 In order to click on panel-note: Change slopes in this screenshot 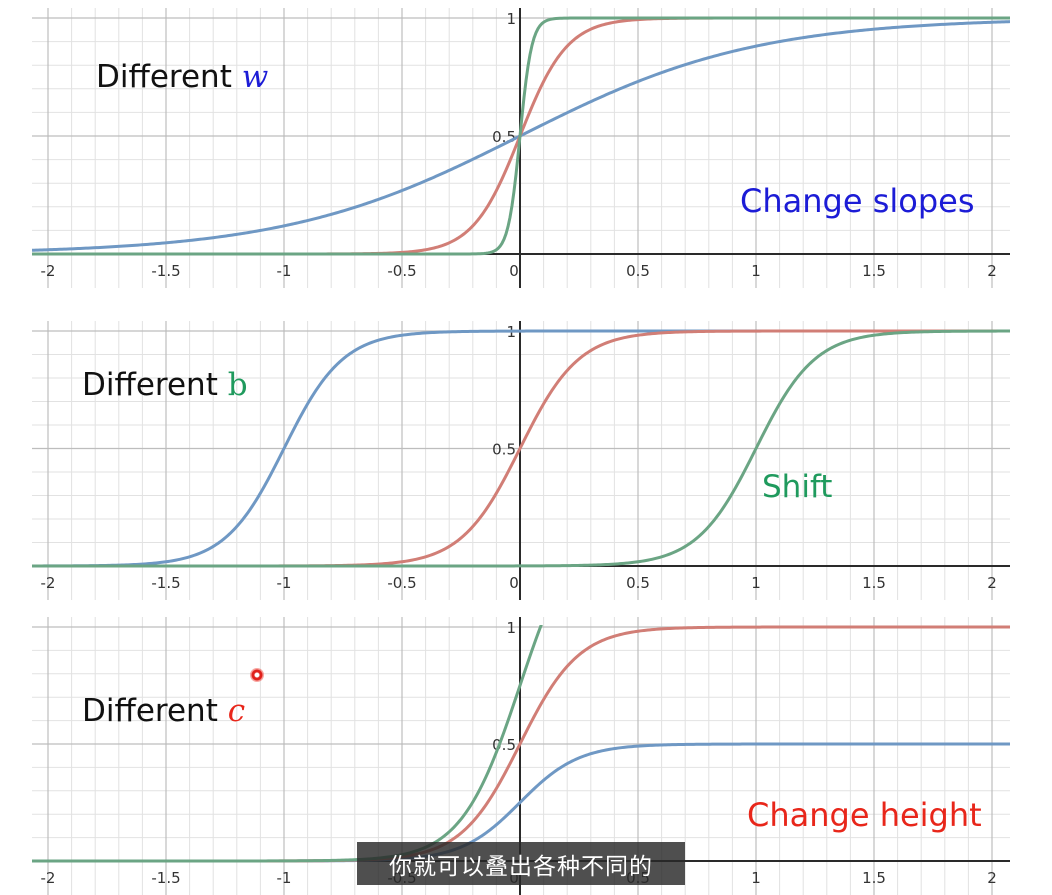, I will do `click(857, 201)`.